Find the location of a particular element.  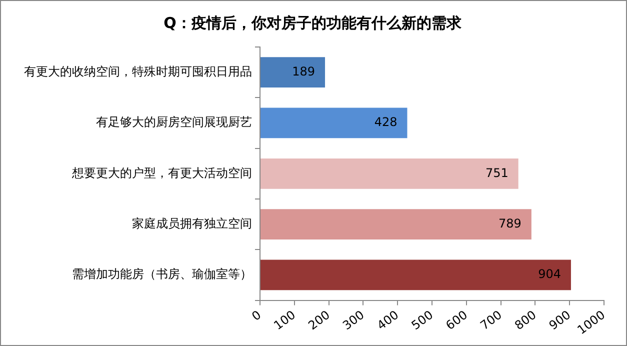

x-tick-label: 400 is located at coordinates (388, 320).